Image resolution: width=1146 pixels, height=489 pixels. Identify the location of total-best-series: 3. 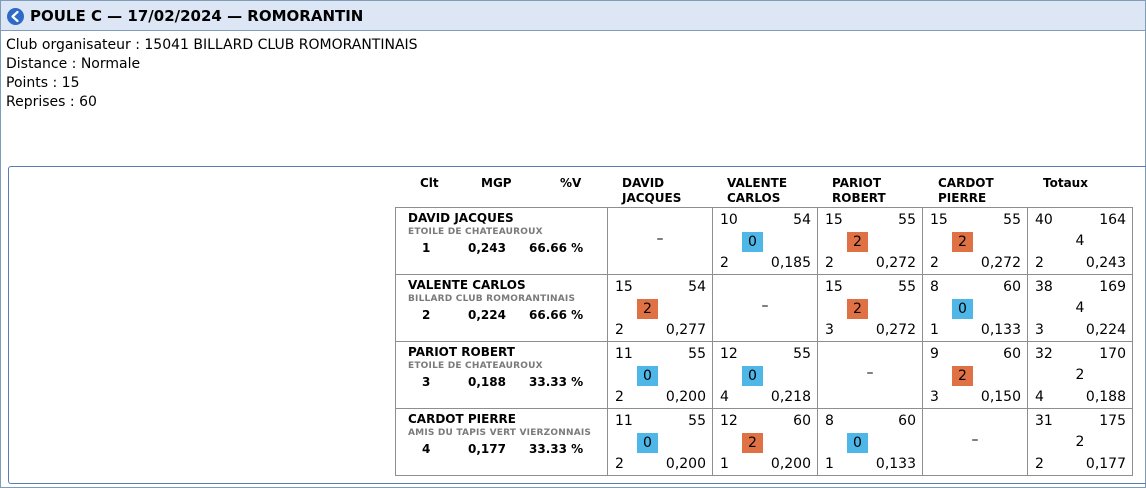
(1039, 330).